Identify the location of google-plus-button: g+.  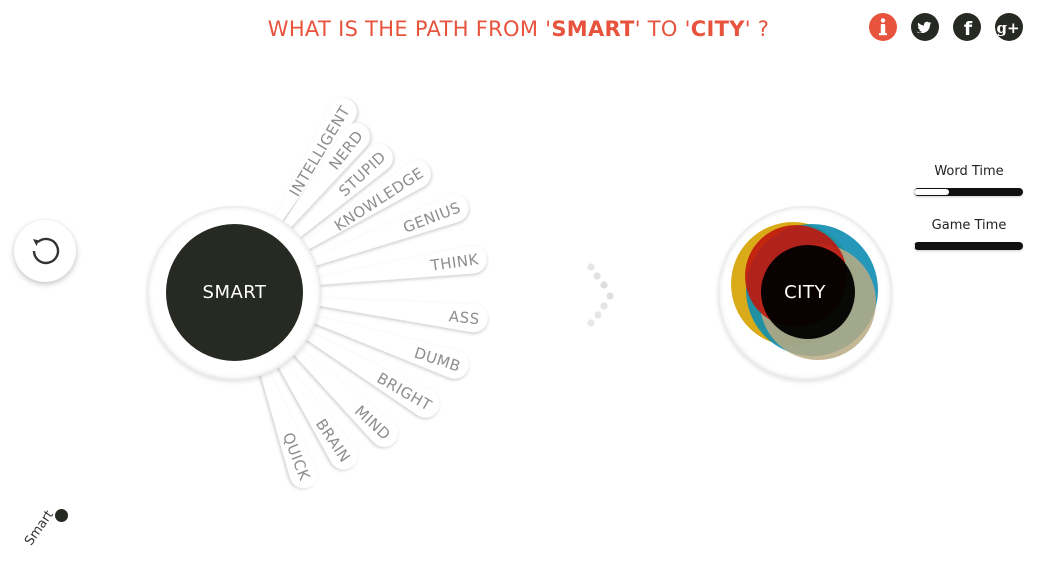
(1009, 27).